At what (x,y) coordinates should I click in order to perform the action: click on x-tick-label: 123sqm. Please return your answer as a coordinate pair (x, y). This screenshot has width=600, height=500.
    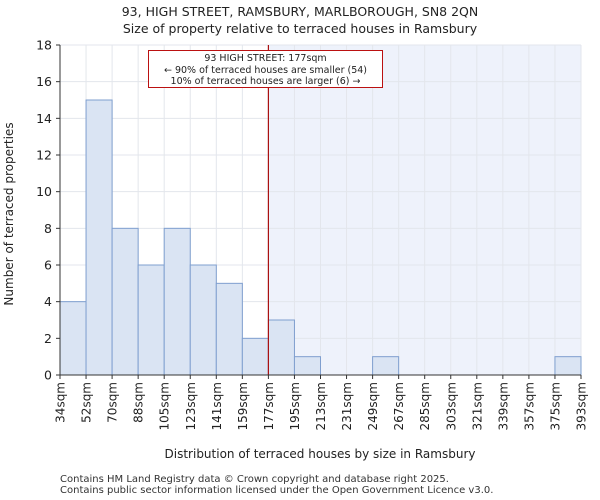
    Looking at the image, I should click on (191, 406).